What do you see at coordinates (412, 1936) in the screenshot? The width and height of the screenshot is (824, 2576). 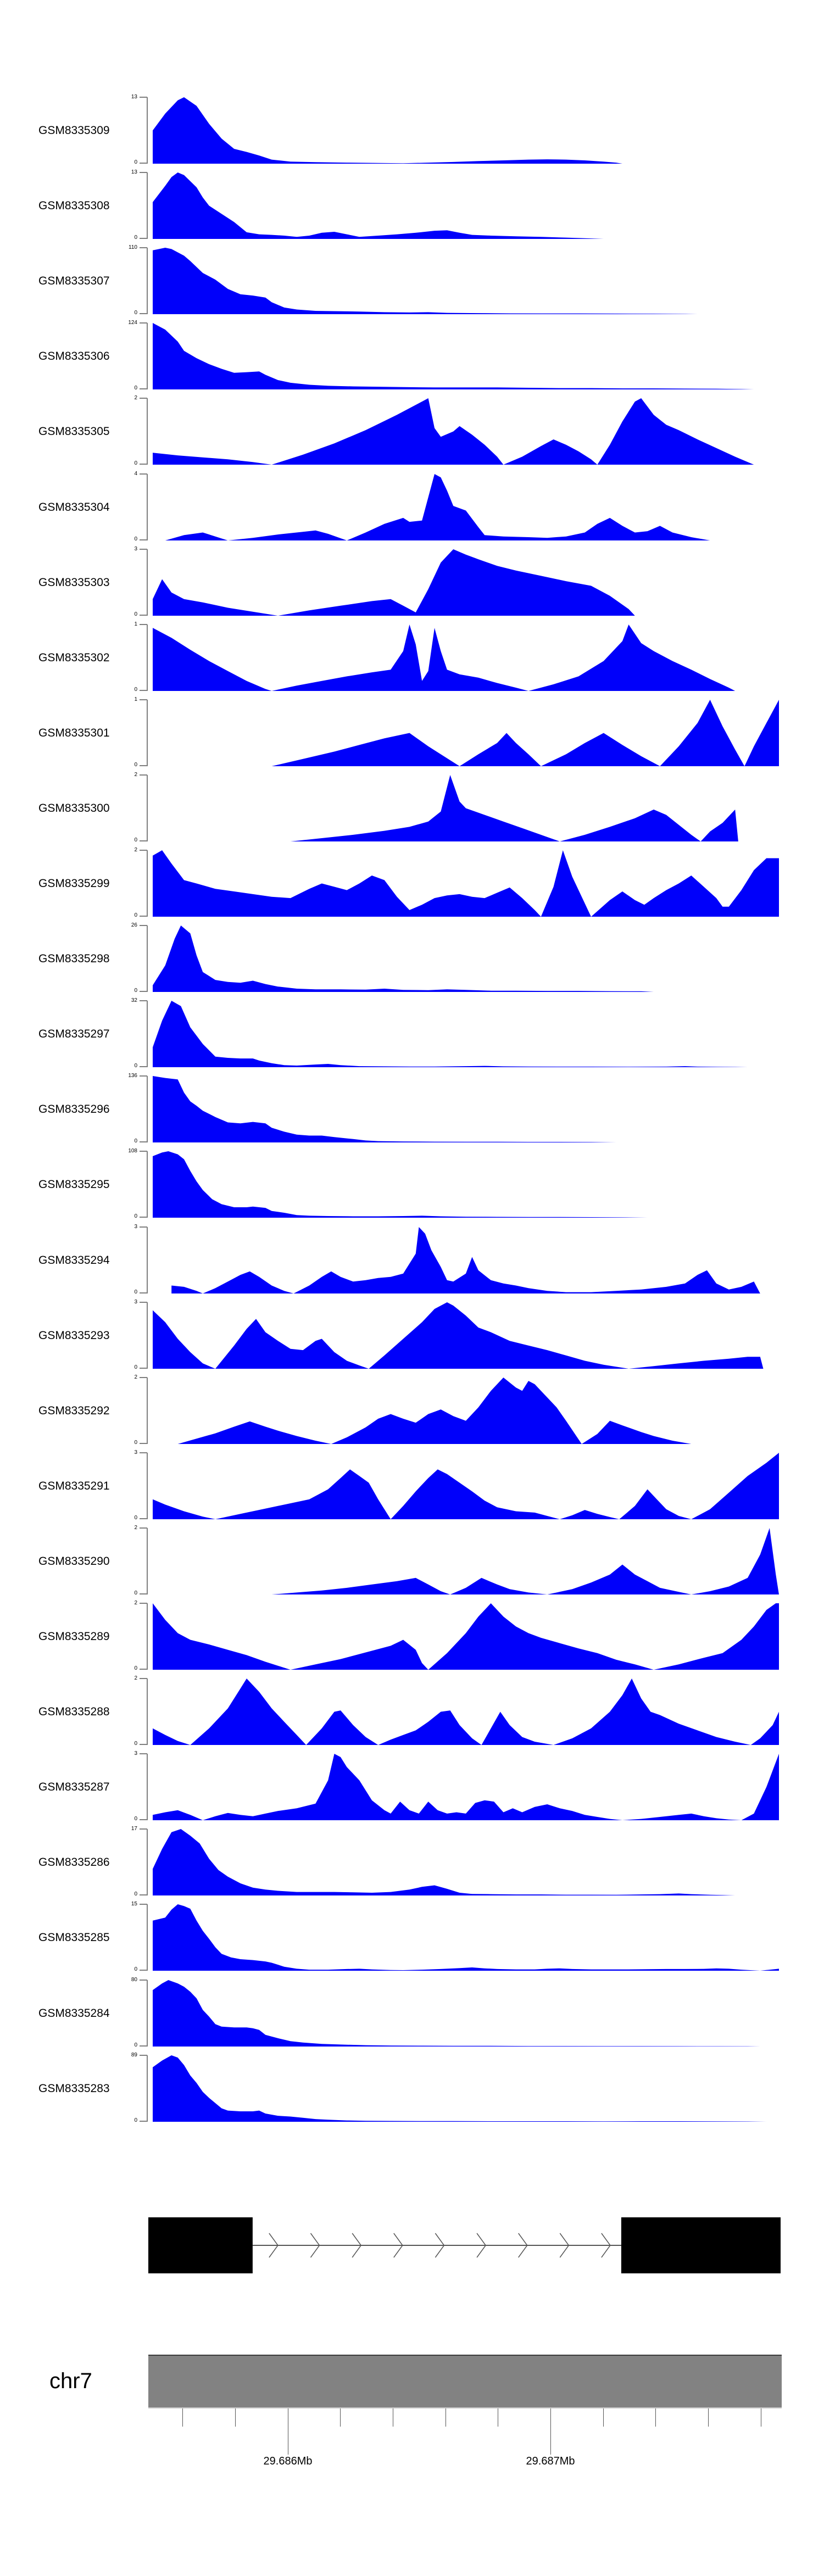 I see `track-row: GSM8335285 15 0` at bounding box center [412, 1936].